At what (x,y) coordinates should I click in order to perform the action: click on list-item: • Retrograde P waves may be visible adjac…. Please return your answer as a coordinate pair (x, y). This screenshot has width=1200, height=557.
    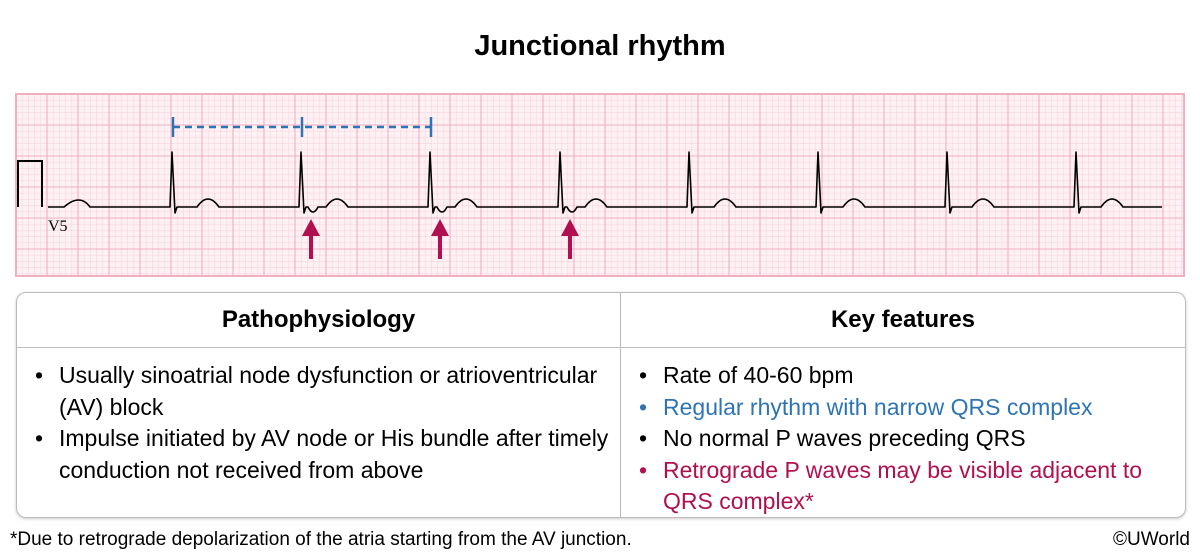
    Looking at the image, I should click on (891, 485).